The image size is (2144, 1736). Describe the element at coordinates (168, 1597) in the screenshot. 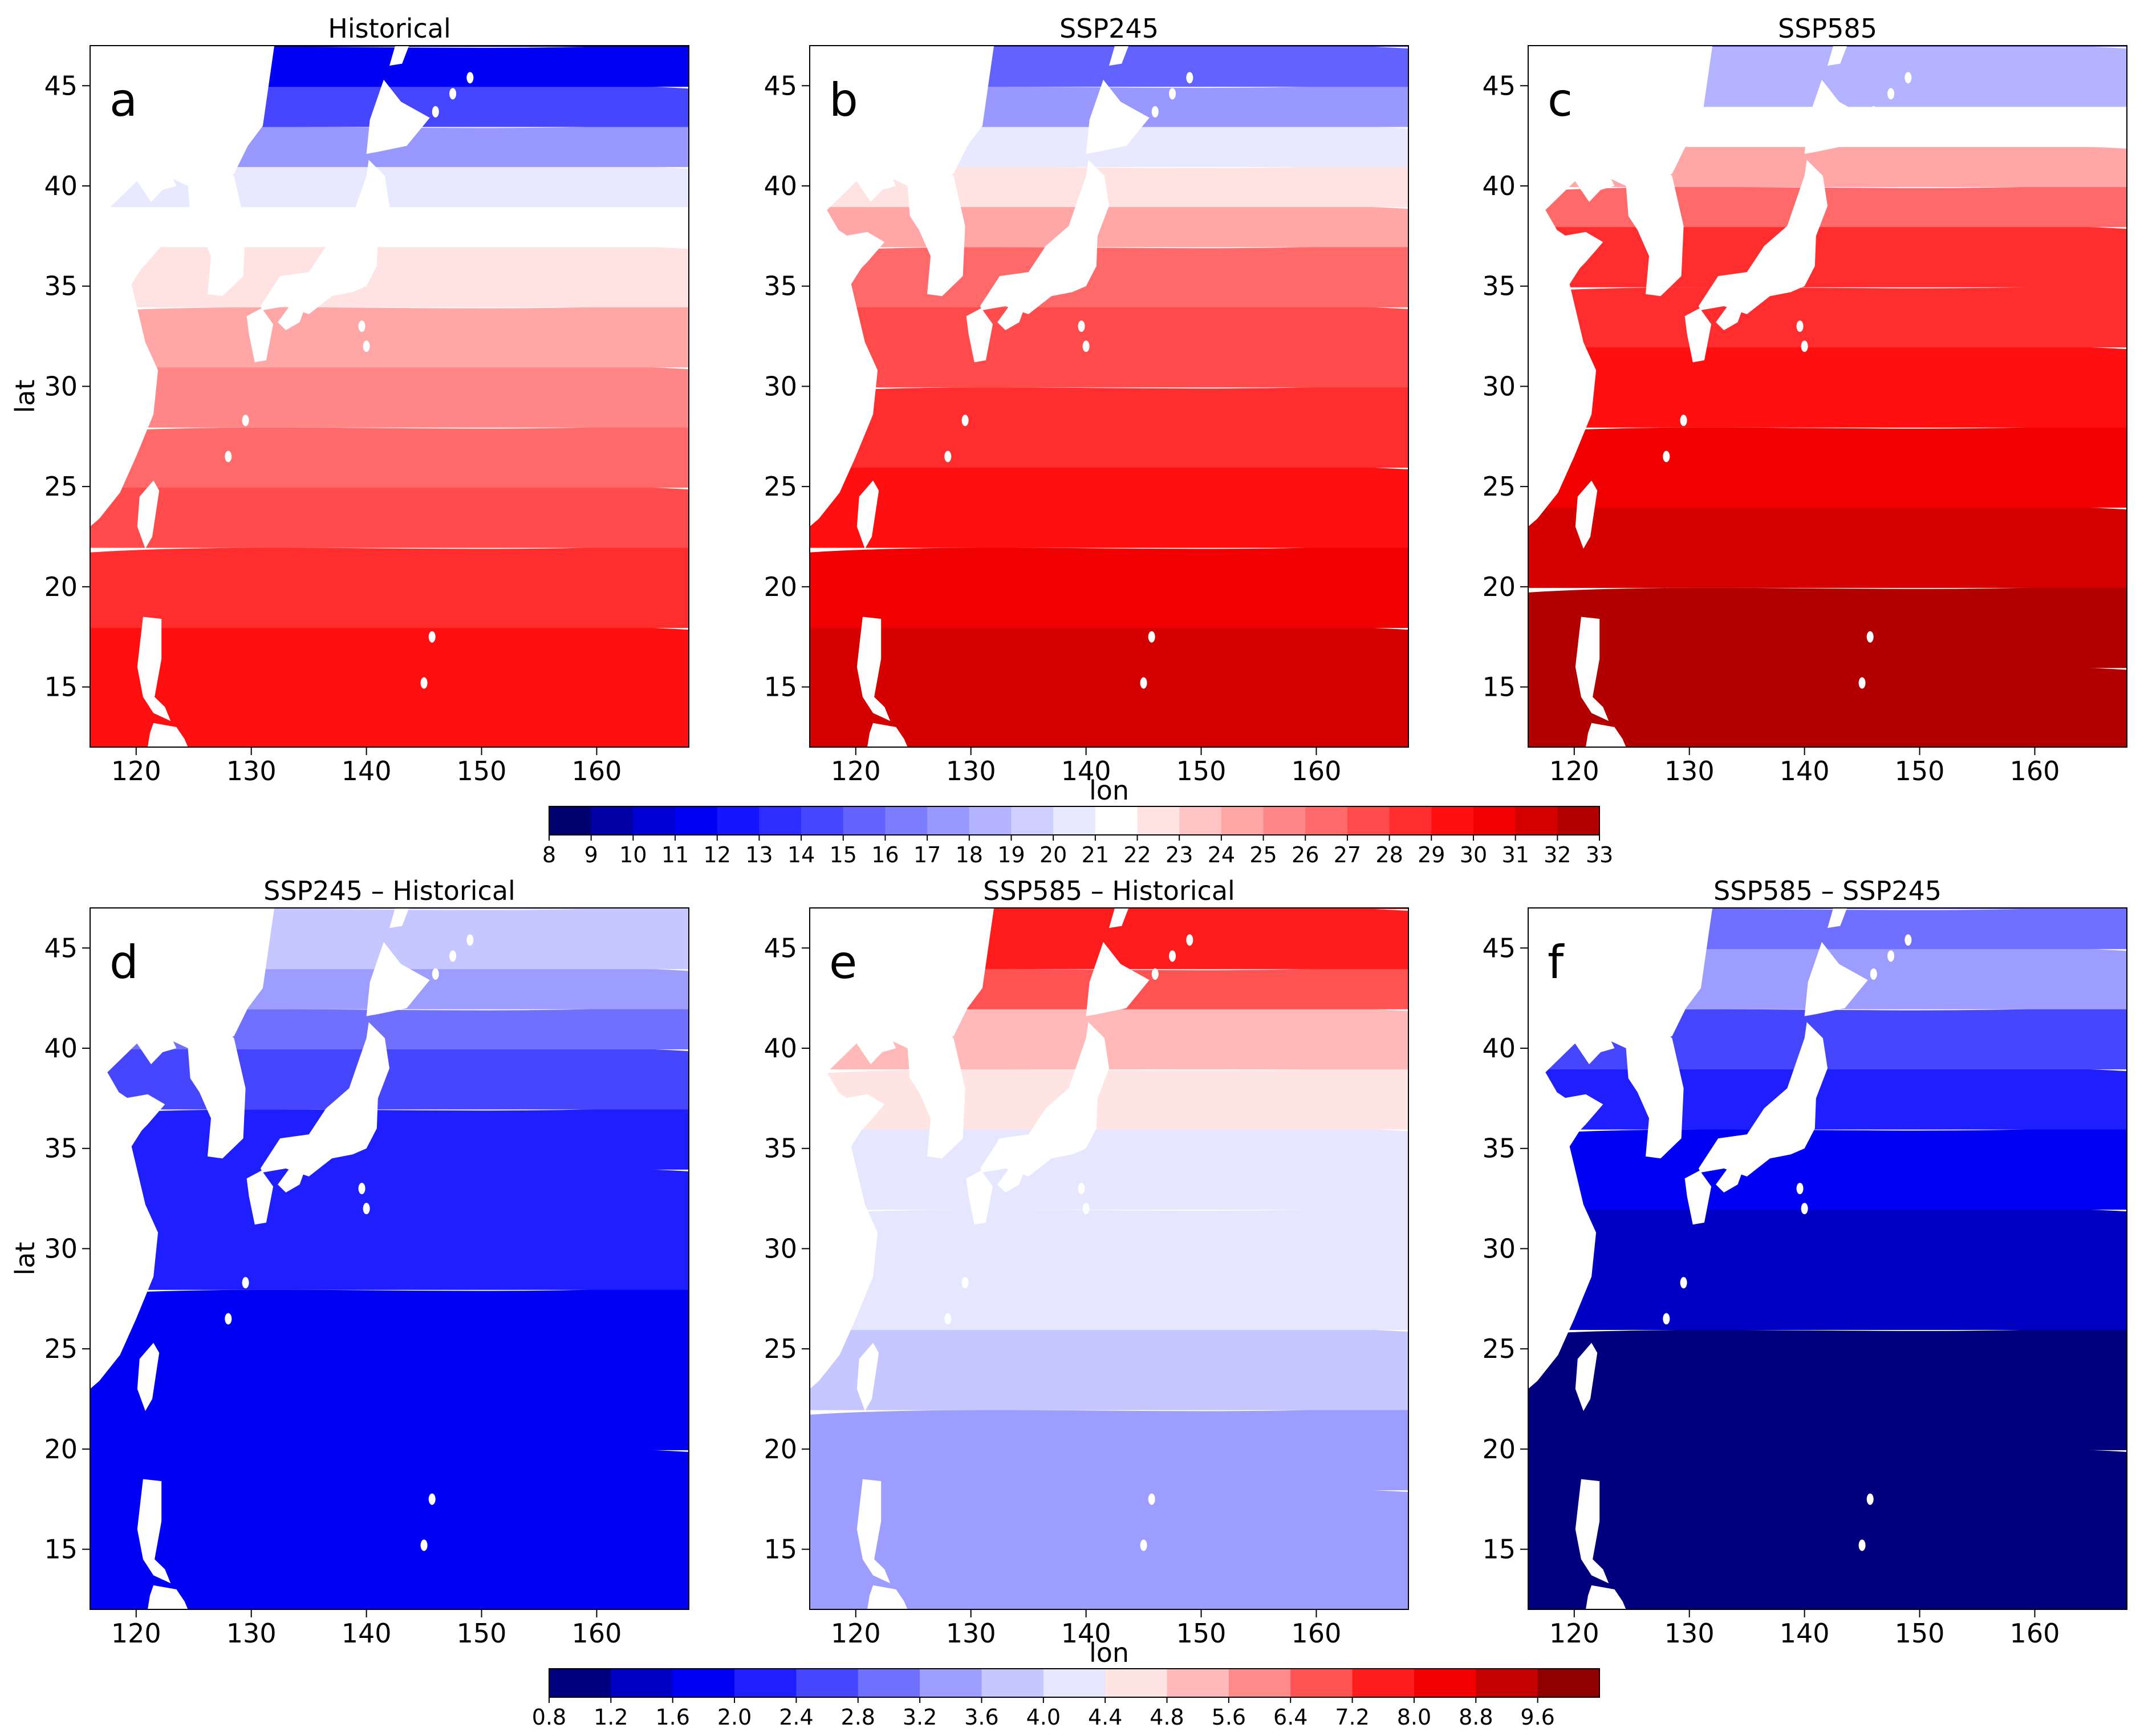

I see `philippines-south-land` at that location.